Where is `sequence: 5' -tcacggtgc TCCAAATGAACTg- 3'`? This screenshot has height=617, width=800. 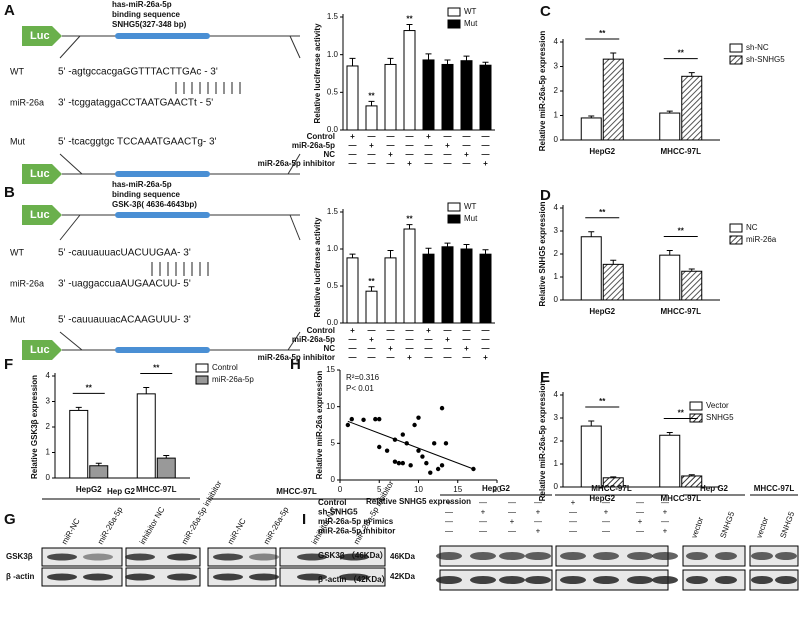
sequence: 5' -tcacggtgc TCCAAATGAACTg- 3' is located at coordinates (137, 142).